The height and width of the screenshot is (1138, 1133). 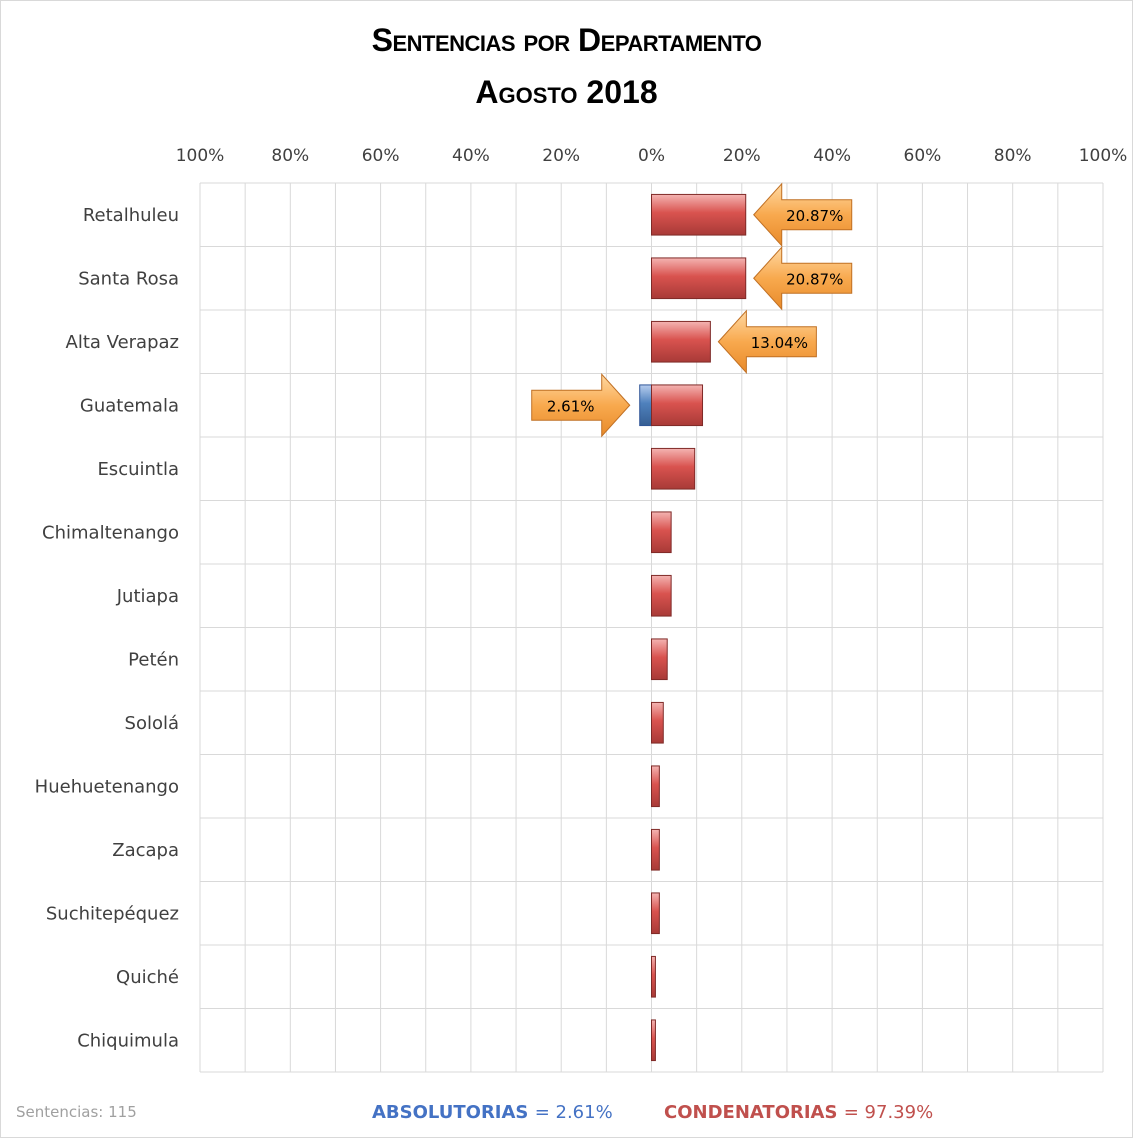 What do you see at coordinates (107, 786) in the screenshot?
I see `category-label: Huehuetenango` at bounding box center [107, 786].